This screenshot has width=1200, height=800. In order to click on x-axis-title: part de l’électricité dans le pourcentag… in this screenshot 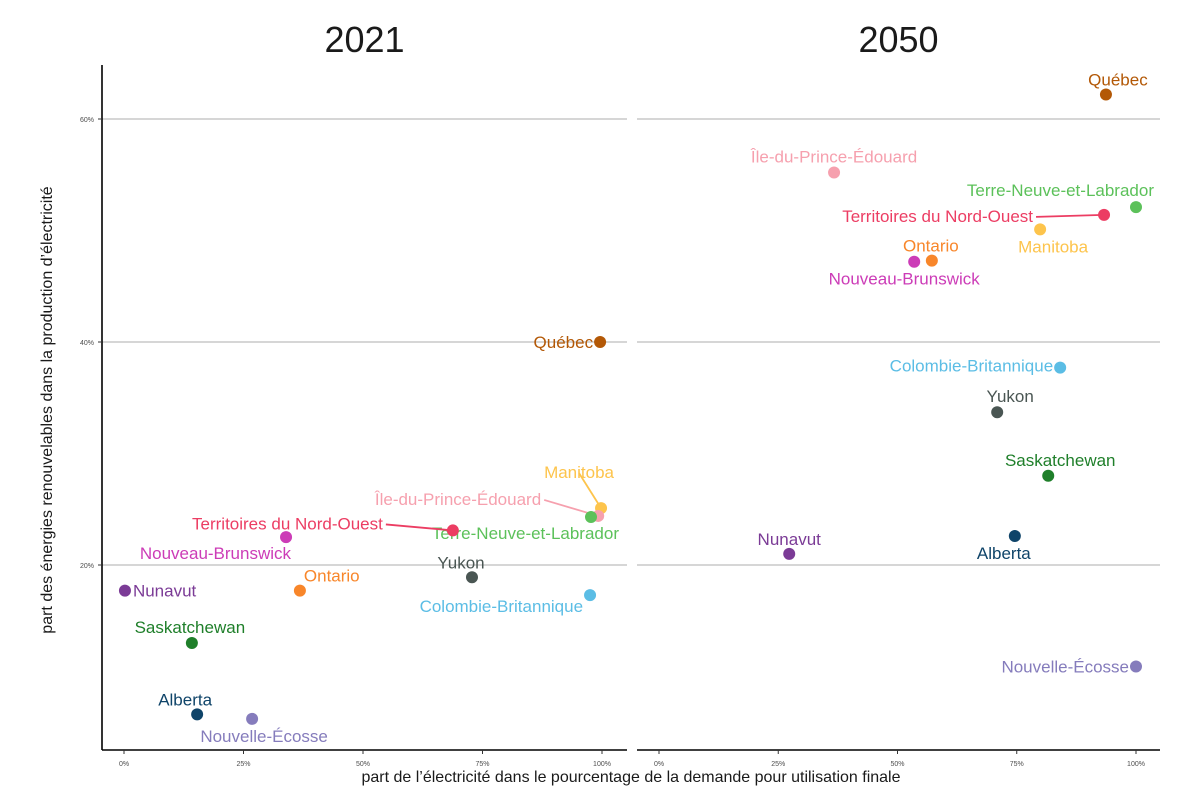, I will do `click(630, 777)`.